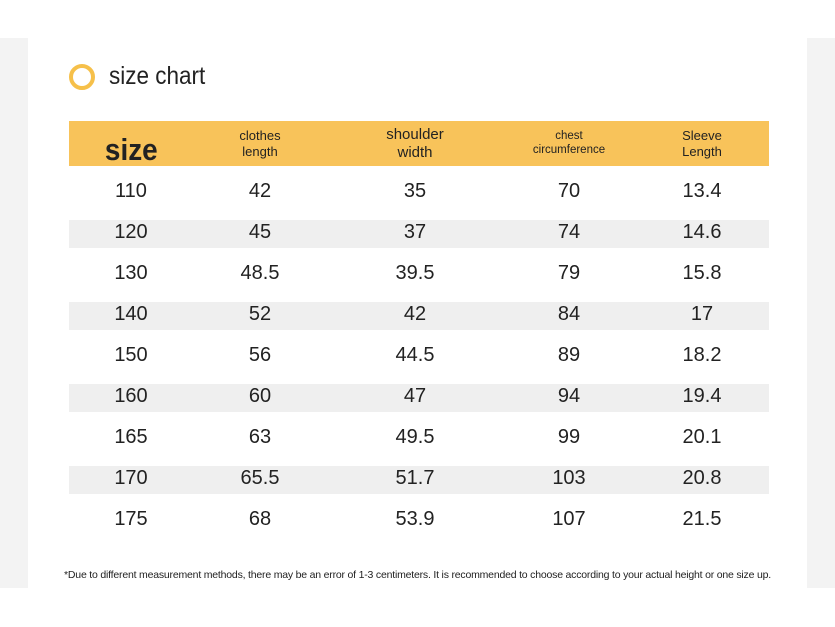 The height and width of the screenshot is (627, 835). What do you see at coordinates (569, 273) in the screenshot?
I see `cell-chest: 79` at bounding box center [569, 273].